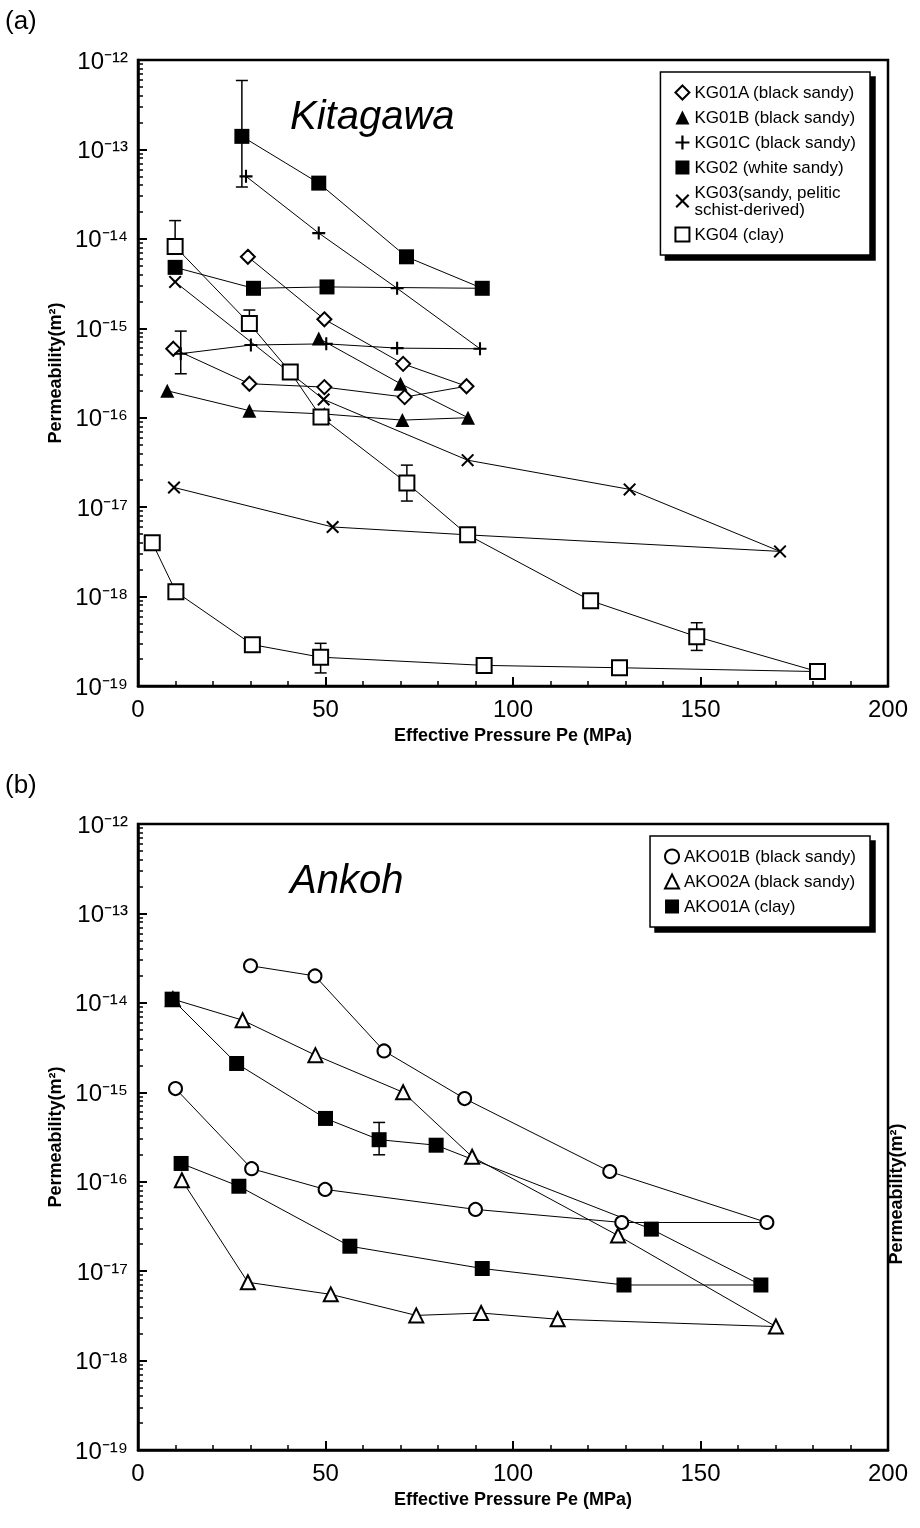 The width and height of the screenshot is (920, 1528). What do you see at coordinates (21, 784) in the screenshot?
I see `chart-title: (b)` at bounding box center [21, 784].